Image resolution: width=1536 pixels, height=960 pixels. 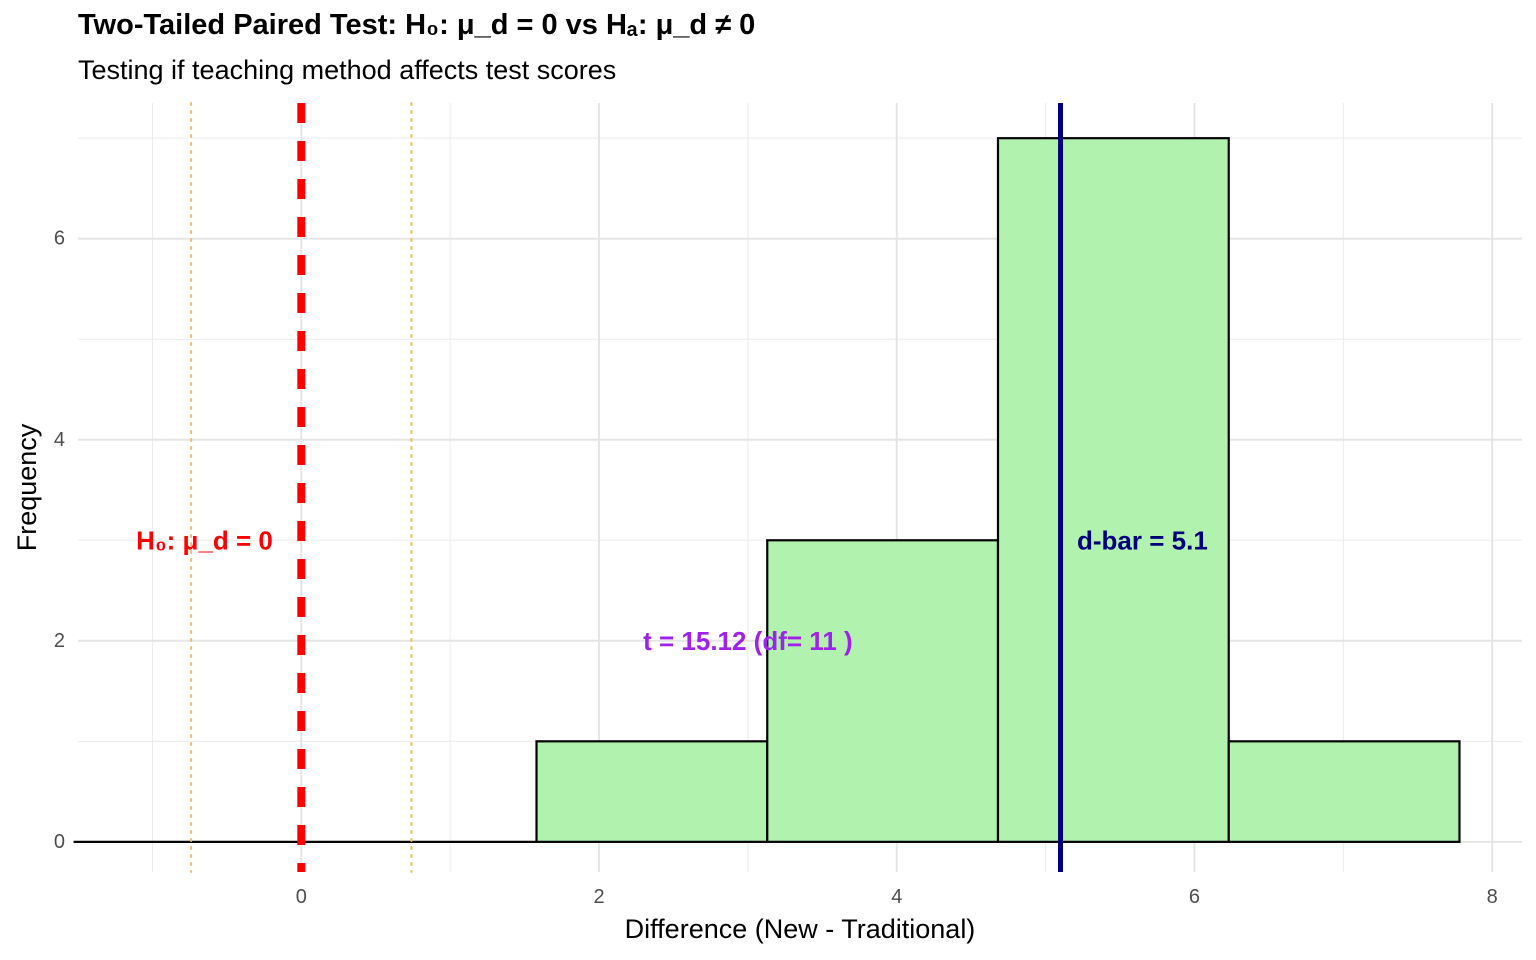 I want to click on mean-difference-label: d-bar = 5.1, so click(x=1142, y=540).